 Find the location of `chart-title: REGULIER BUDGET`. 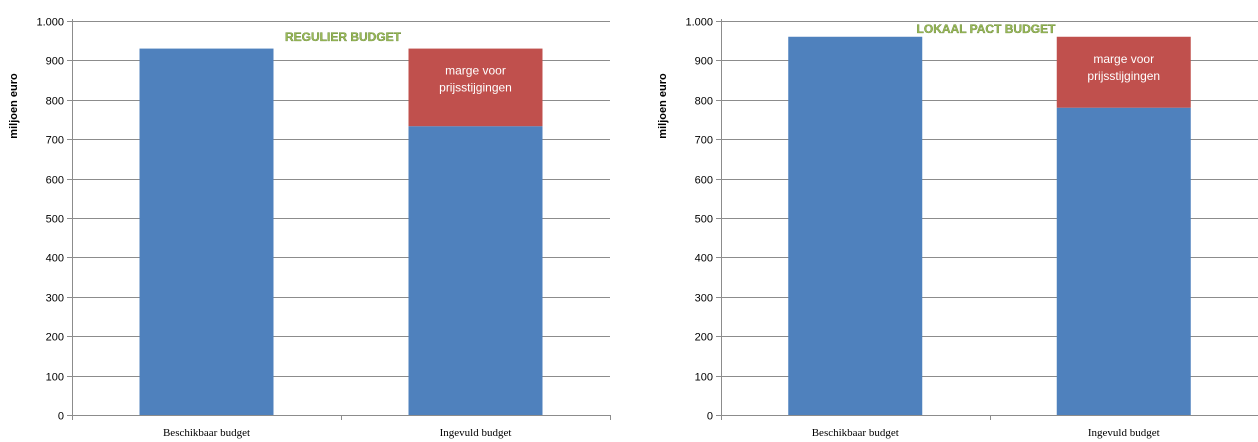

chart-title: REGULIER BUDGET is located at coordinates (343, 37).